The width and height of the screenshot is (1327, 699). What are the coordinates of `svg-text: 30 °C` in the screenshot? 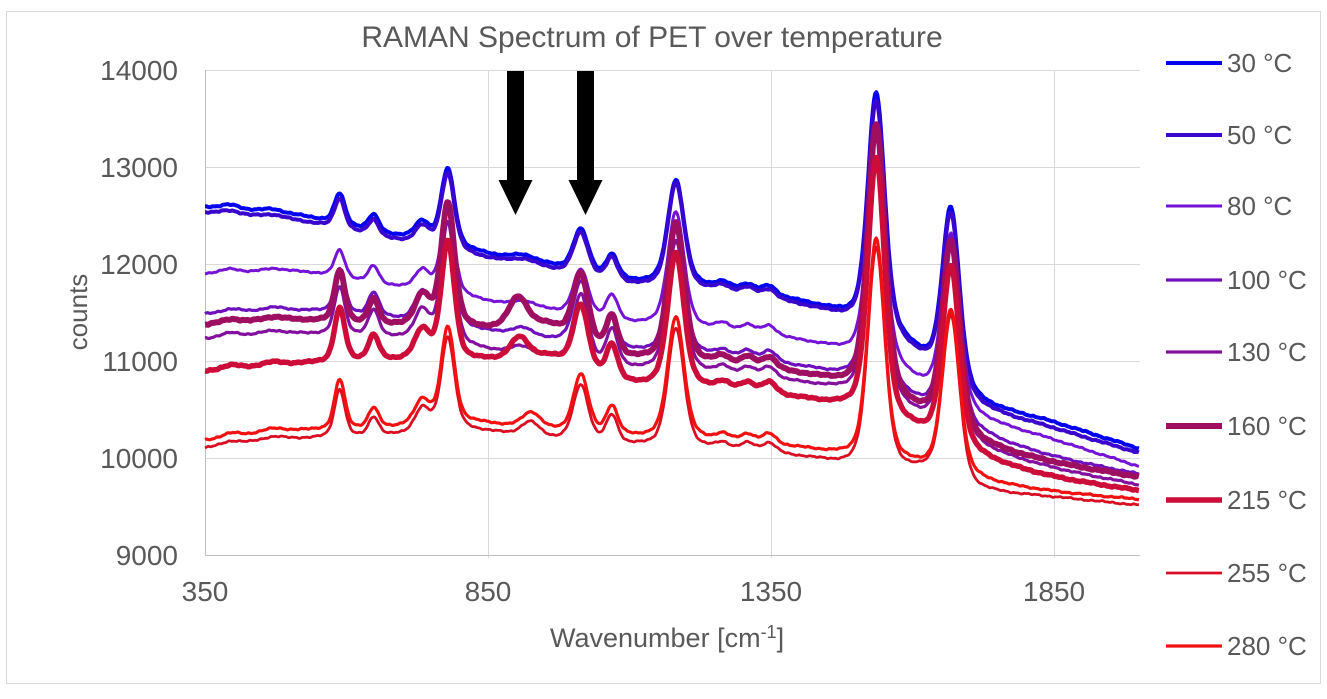 It's located at (1259, 63).